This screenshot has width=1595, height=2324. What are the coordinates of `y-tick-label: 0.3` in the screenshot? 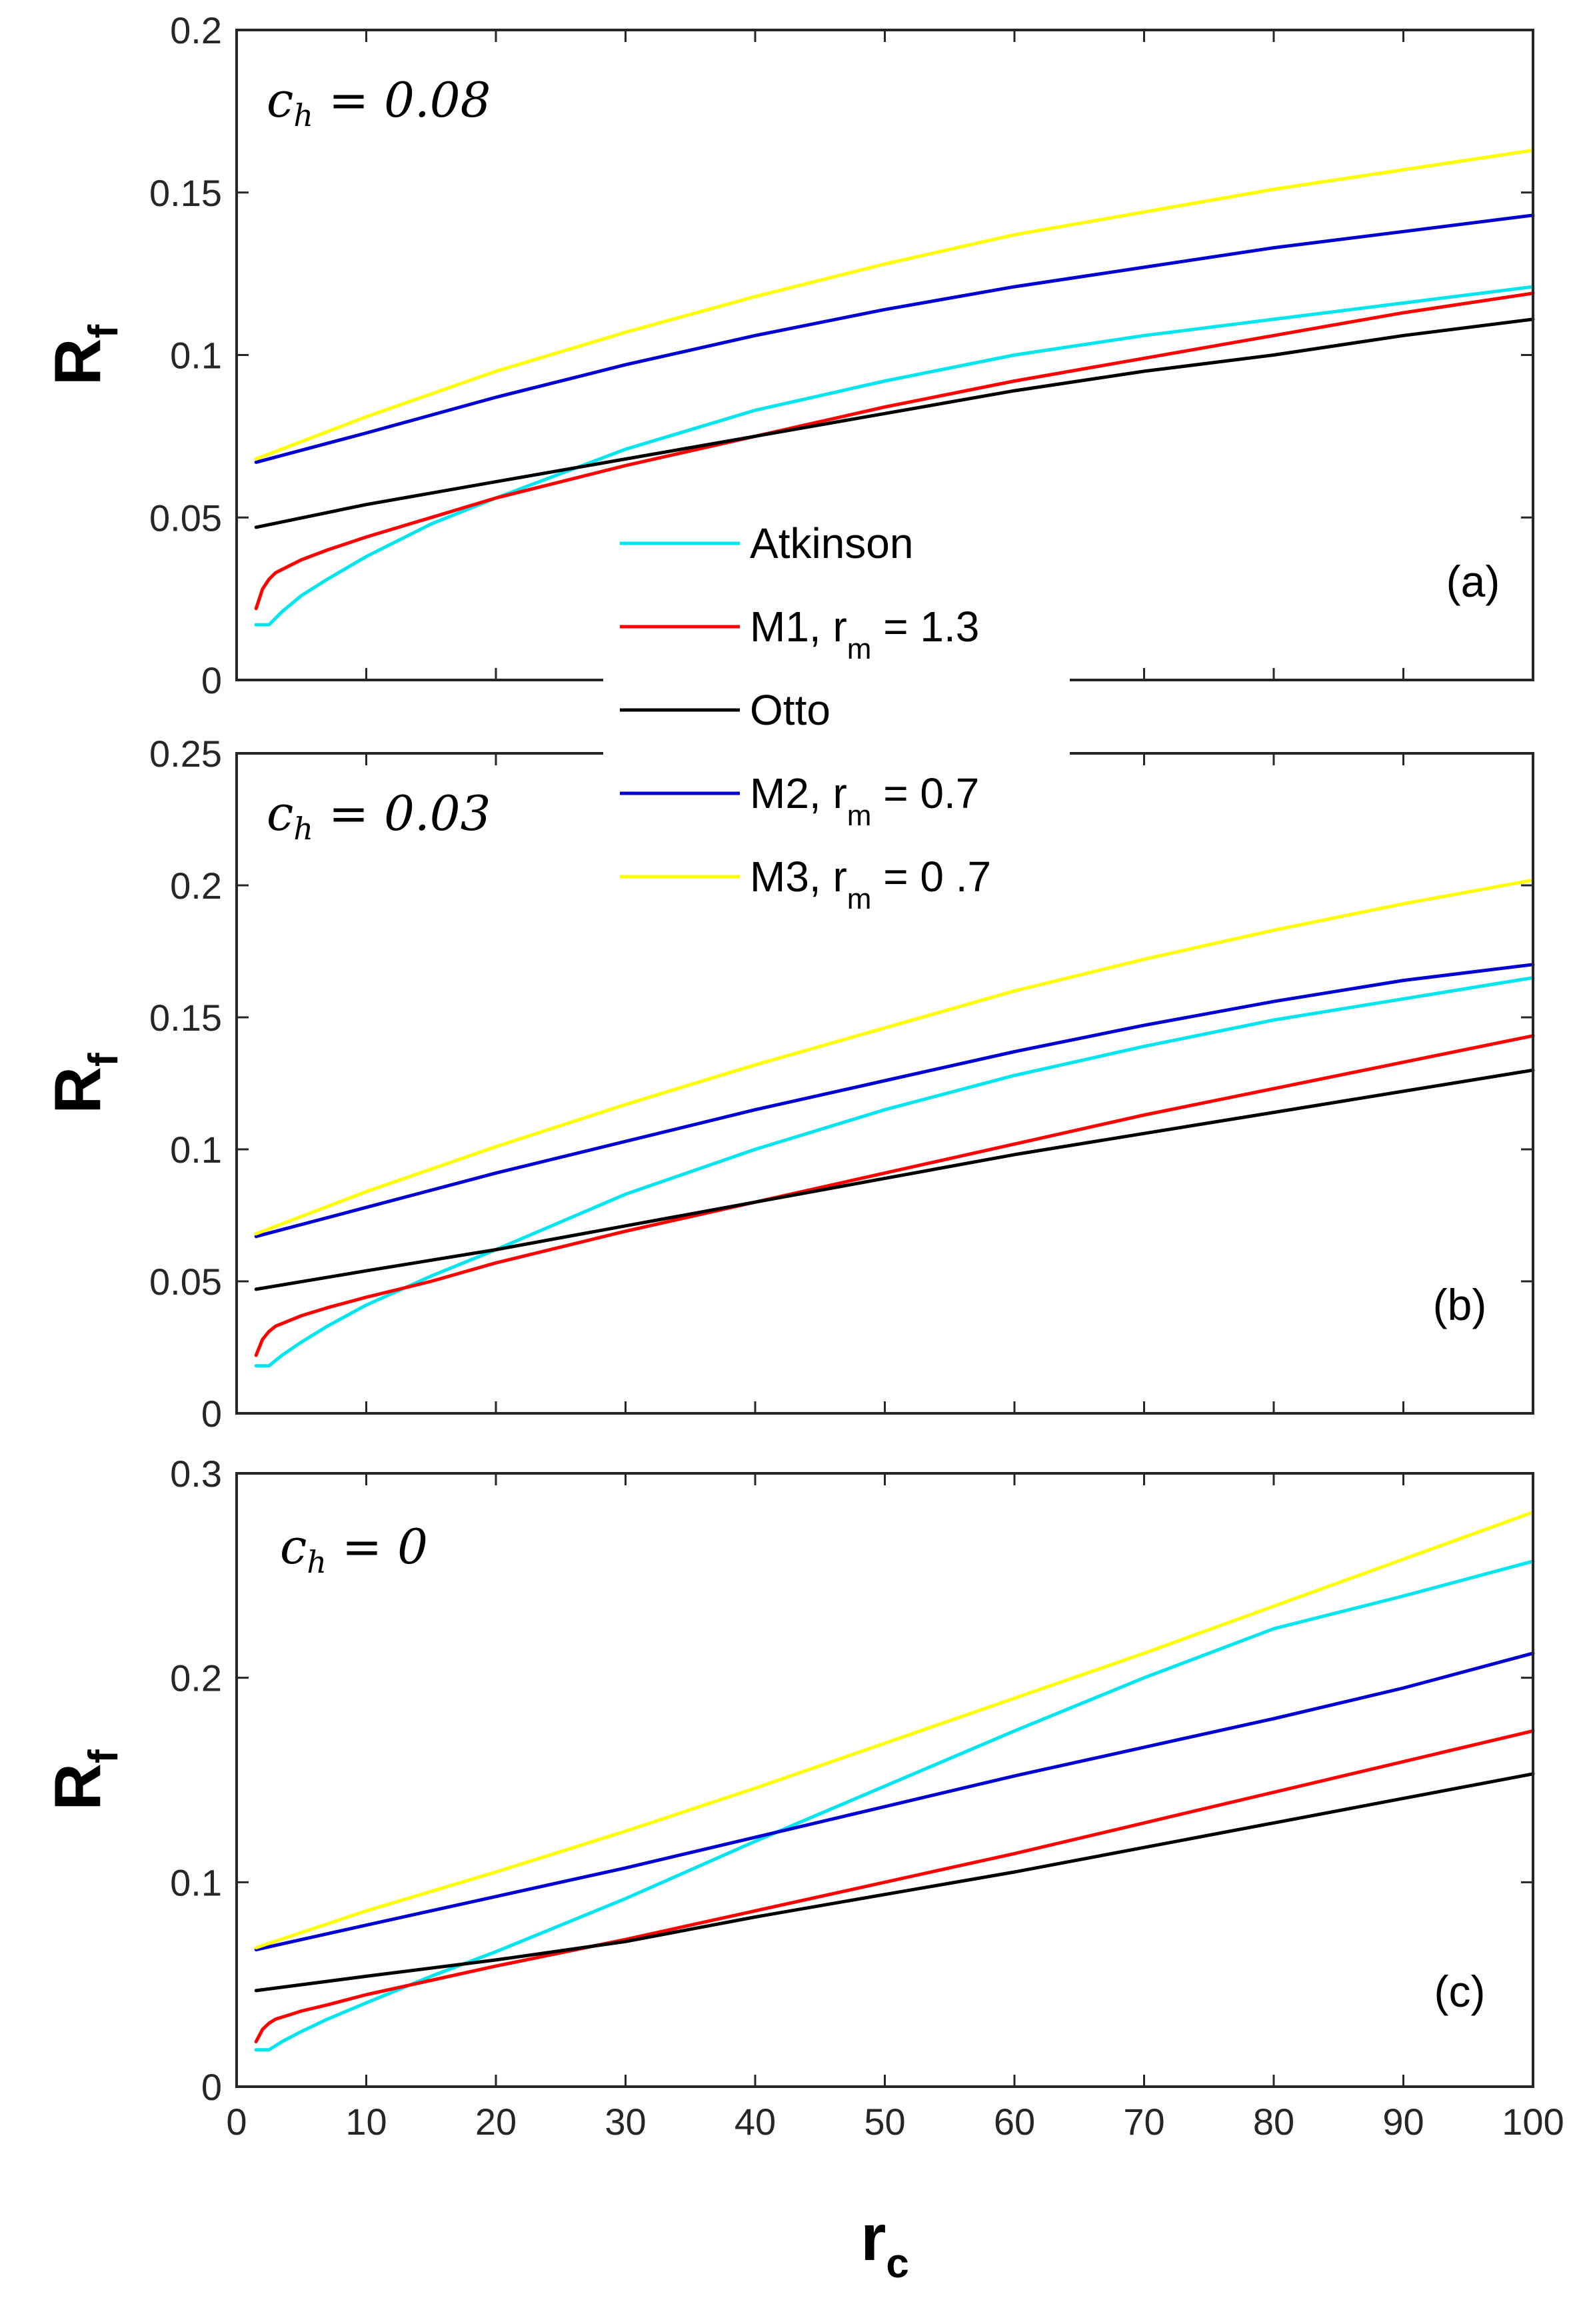 It's located at (196, 1474).